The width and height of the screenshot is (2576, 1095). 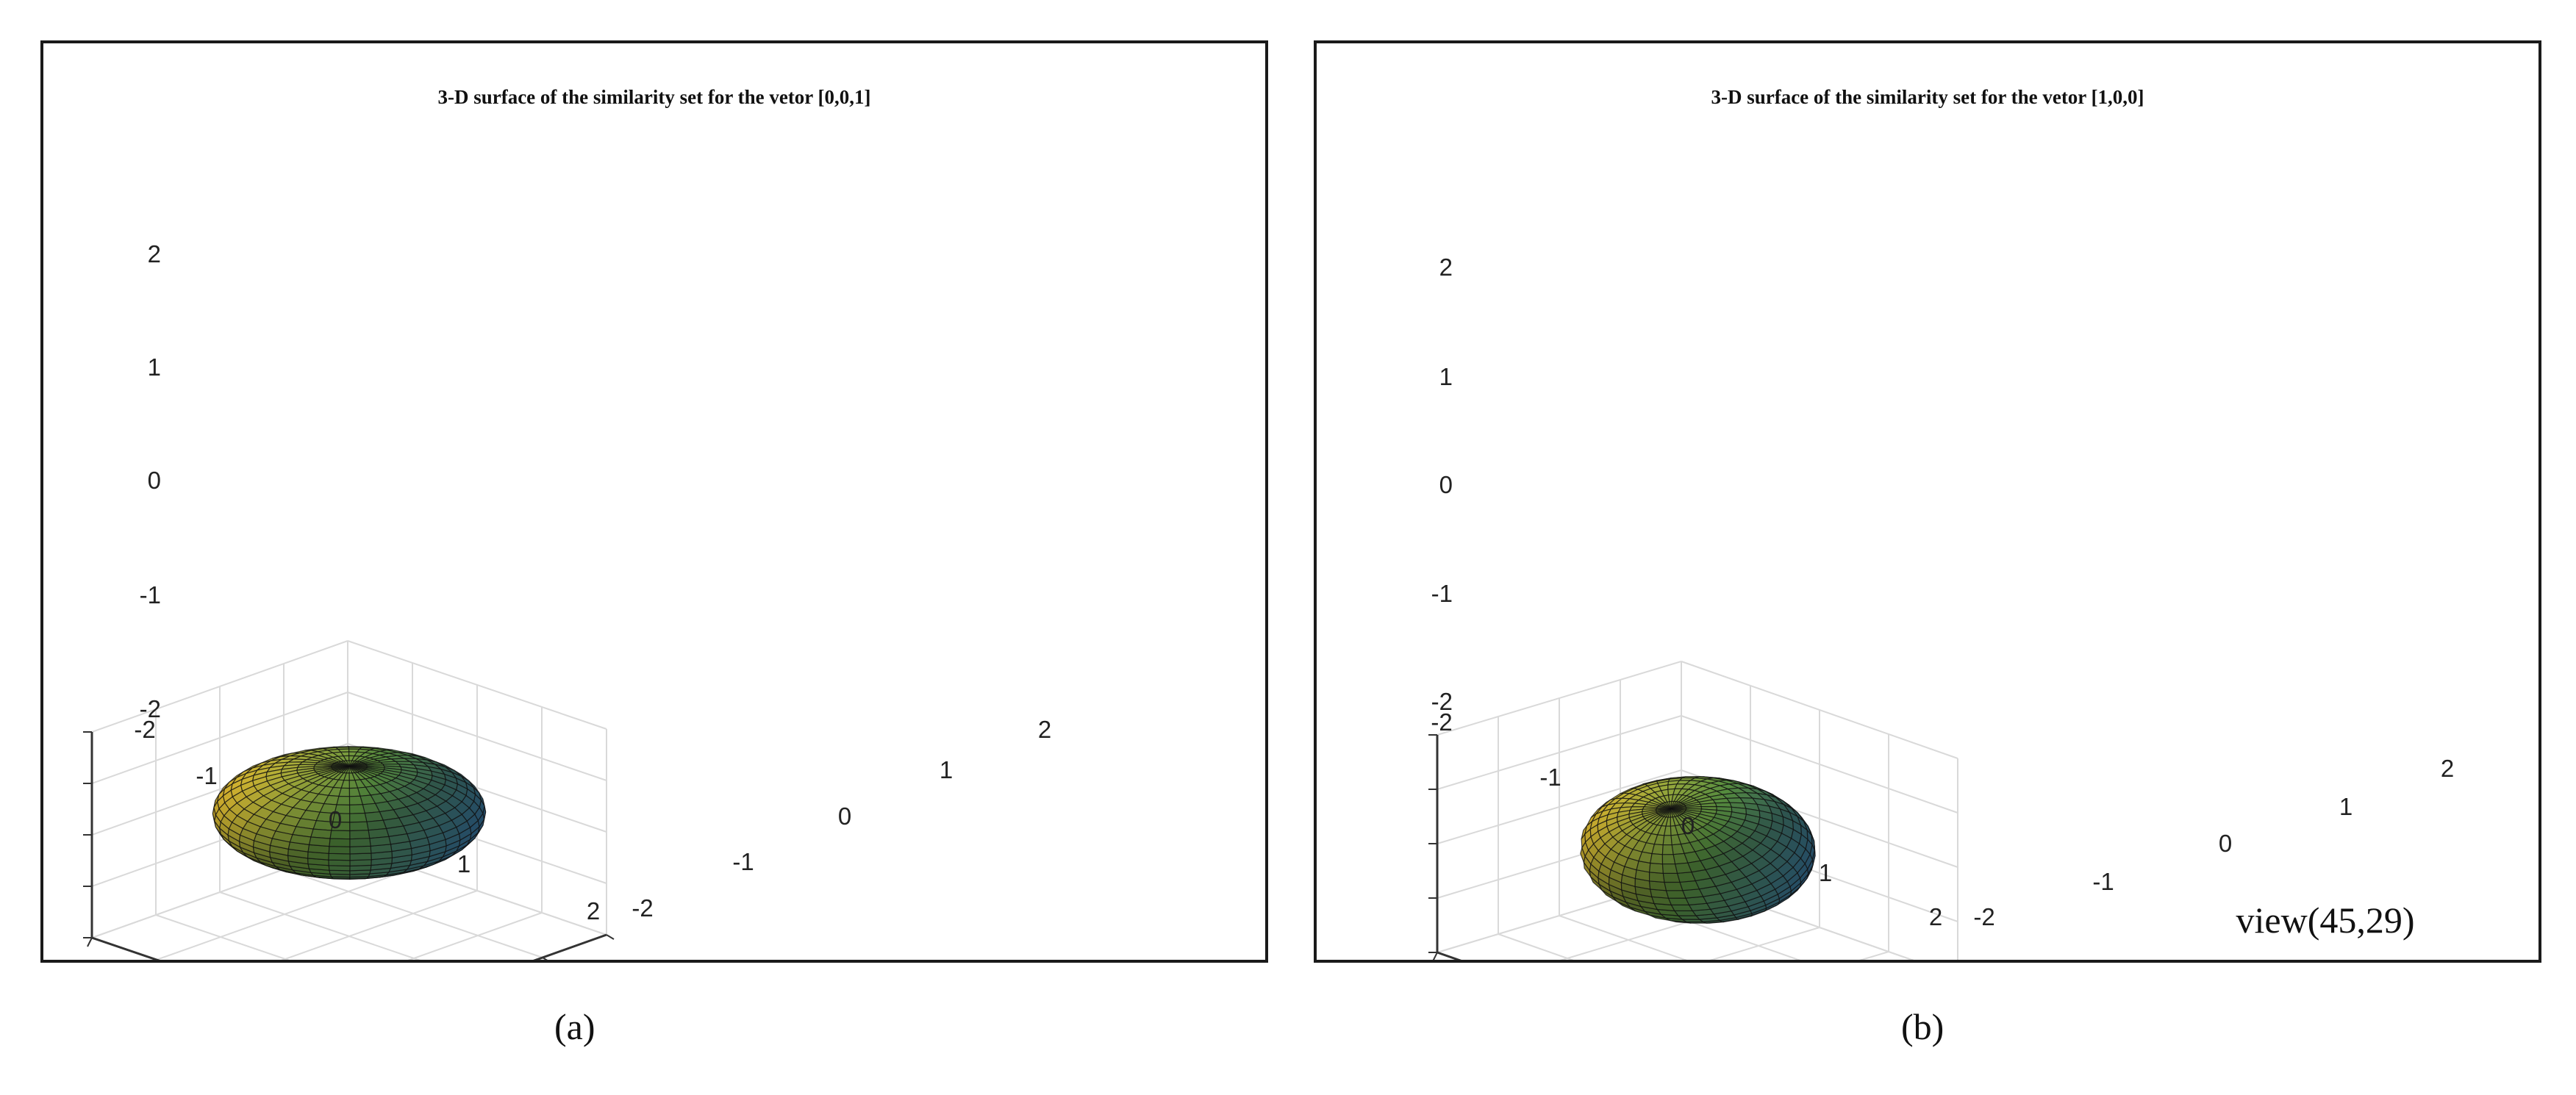 I want to click on y-tick-labels-a: -2 -1 0 1 2, so click(x=841, y=819).